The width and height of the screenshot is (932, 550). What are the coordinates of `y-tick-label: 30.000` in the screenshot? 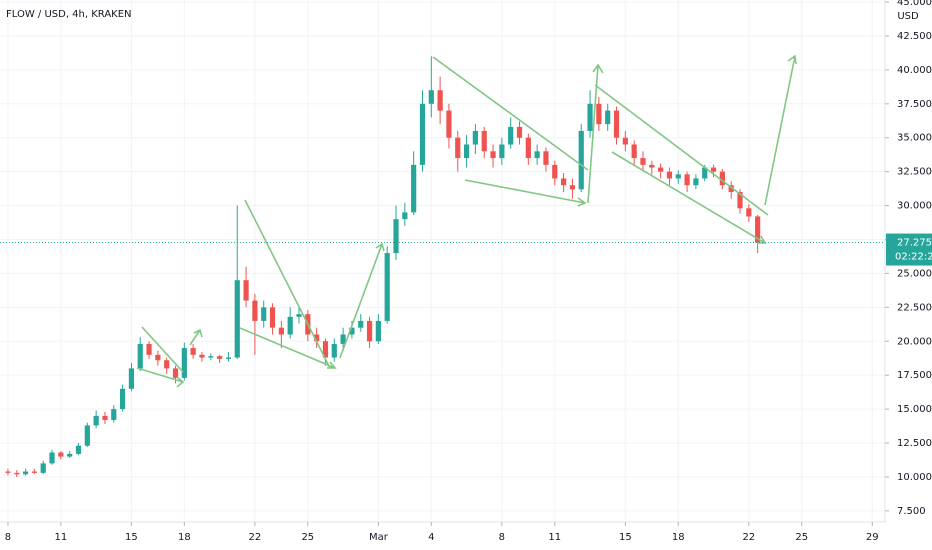 It's located at (914, 206).